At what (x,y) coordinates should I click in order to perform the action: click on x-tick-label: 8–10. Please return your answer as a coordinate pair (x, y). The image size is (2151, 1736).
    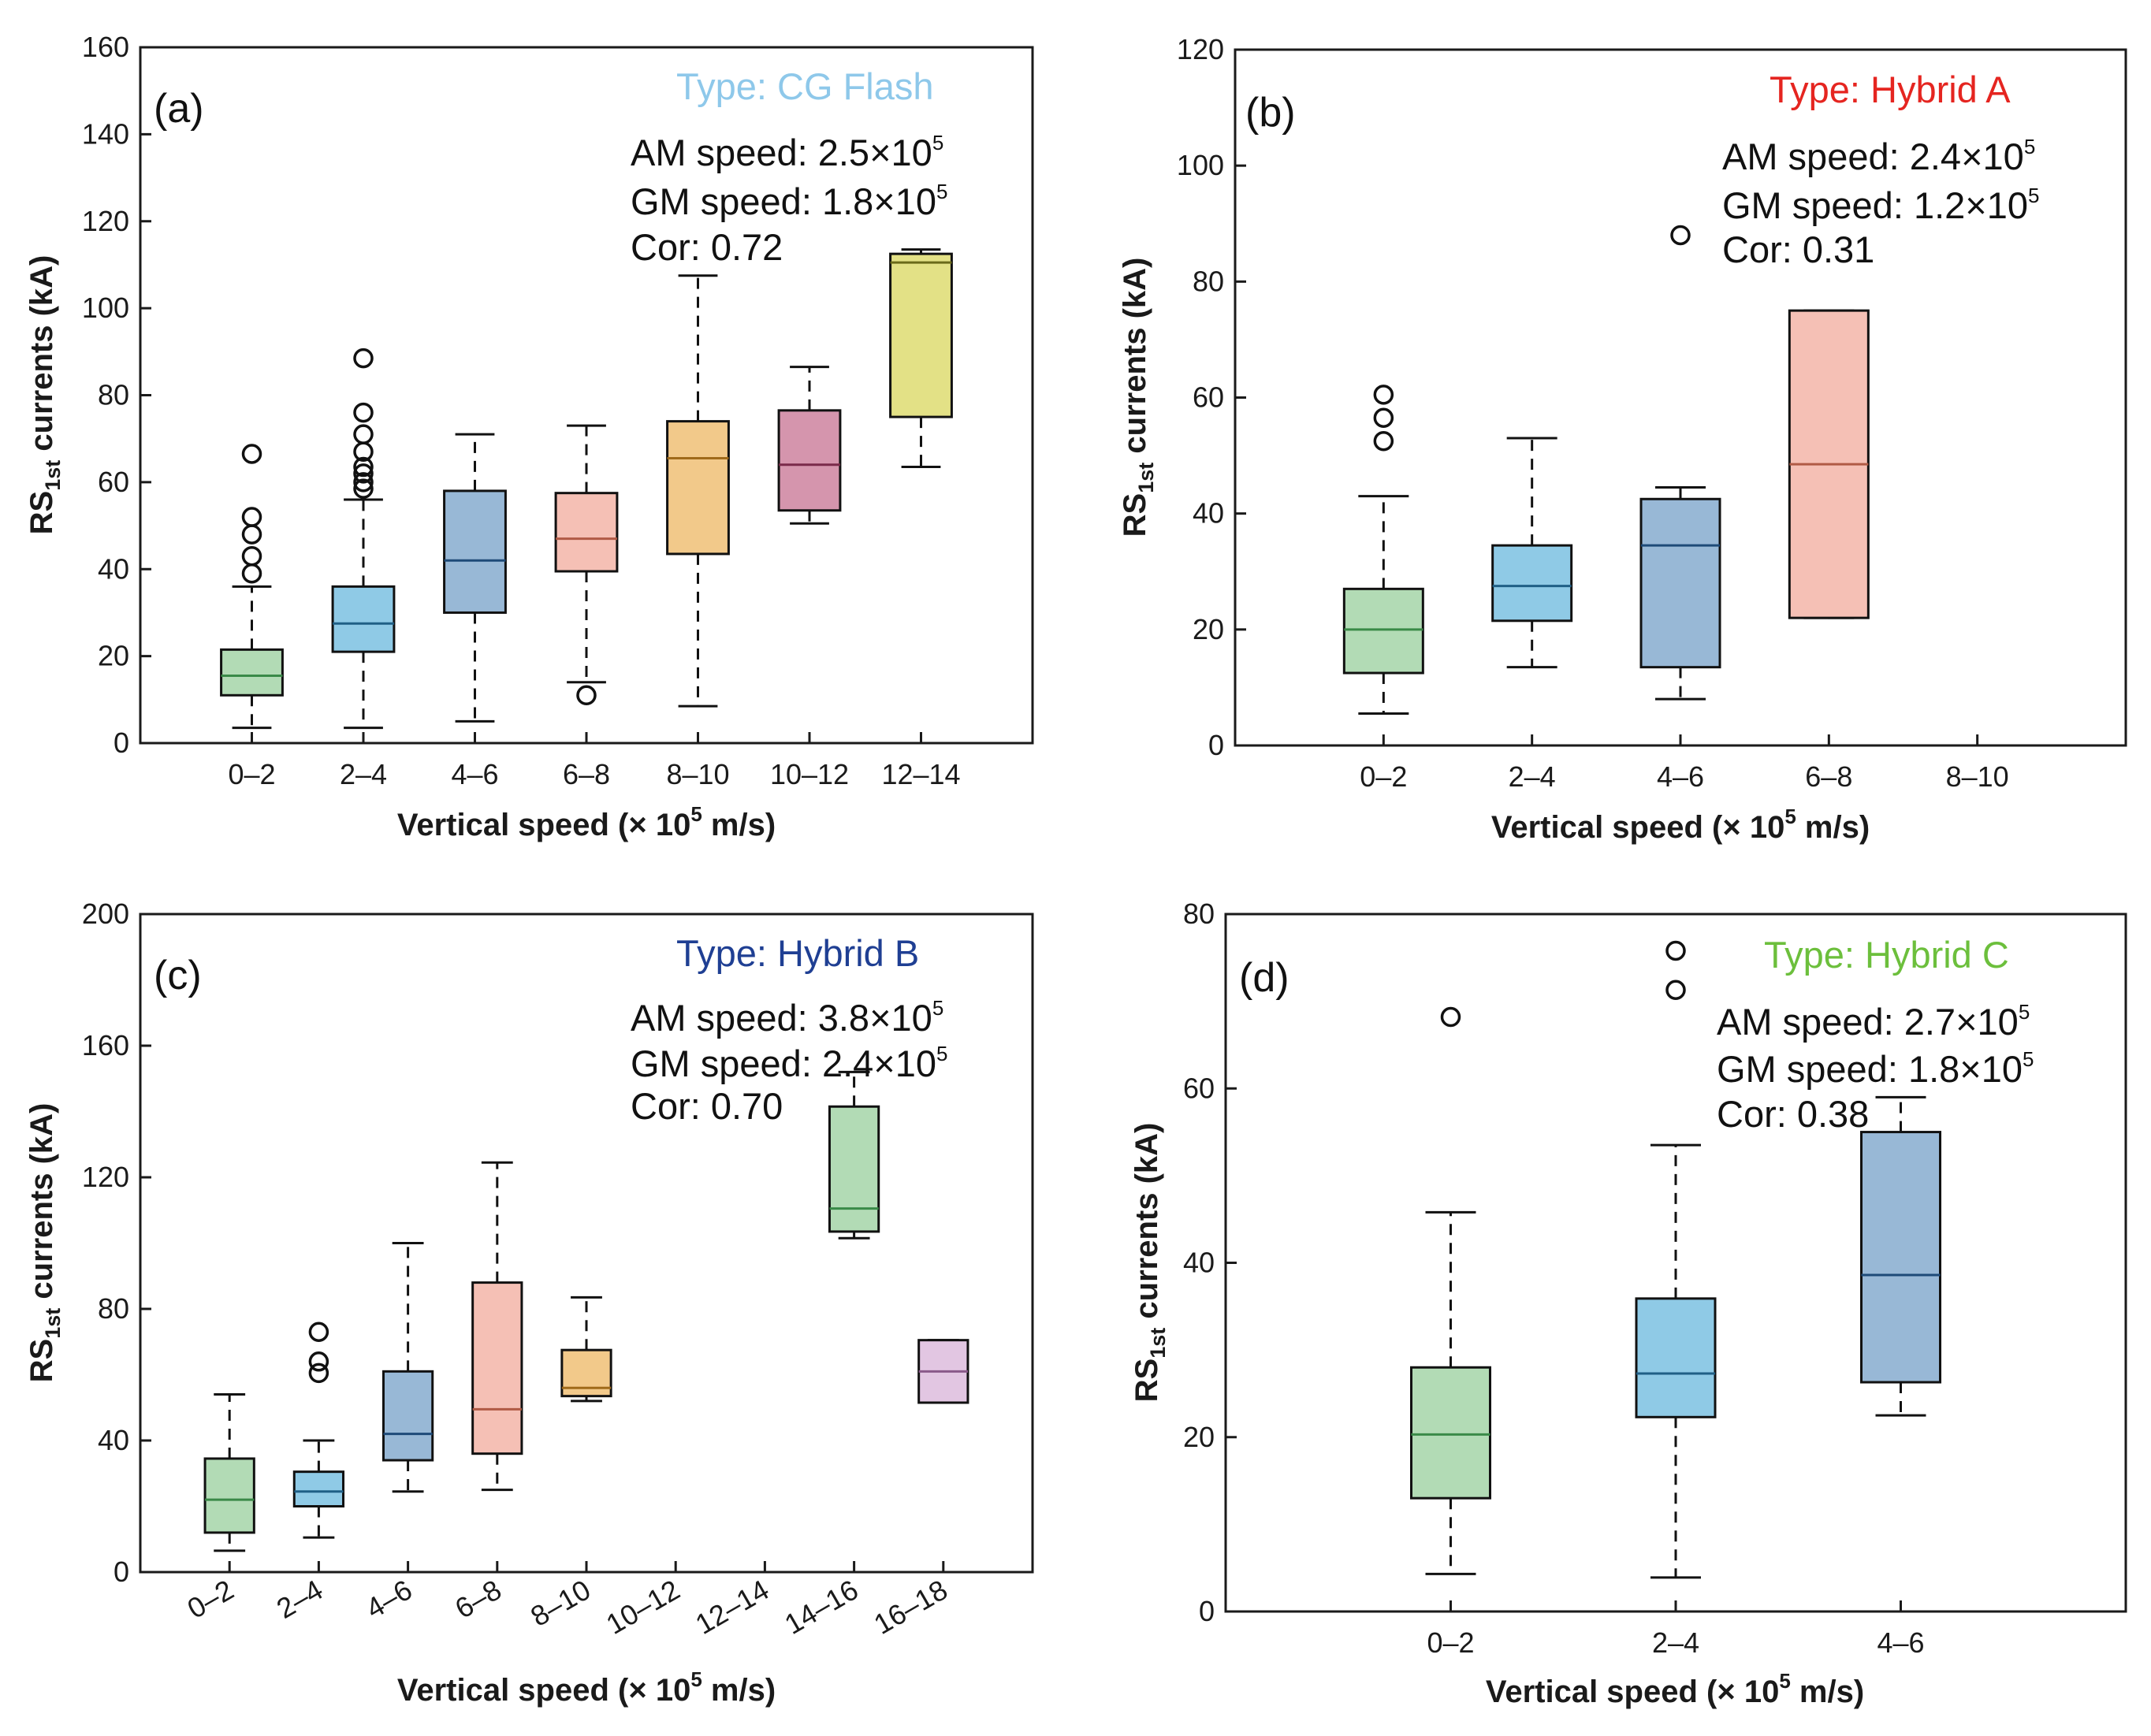
    Looking at the image, I should click on (697, 774).